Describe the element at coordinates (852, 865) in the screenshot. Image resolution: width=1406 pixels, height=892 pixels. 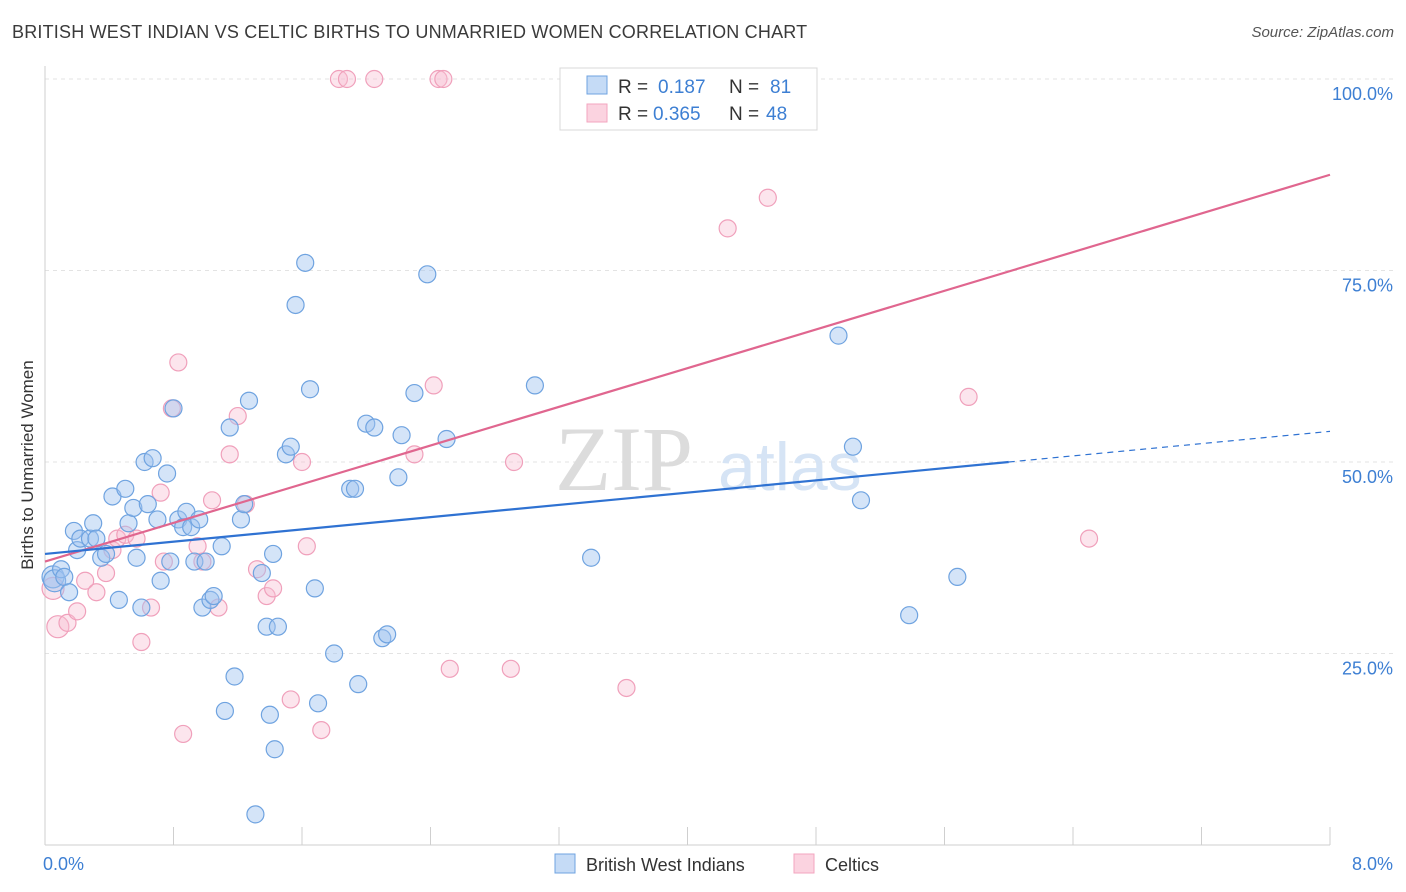
I see `legend-bottom-pink-label: Celtics` at that location.